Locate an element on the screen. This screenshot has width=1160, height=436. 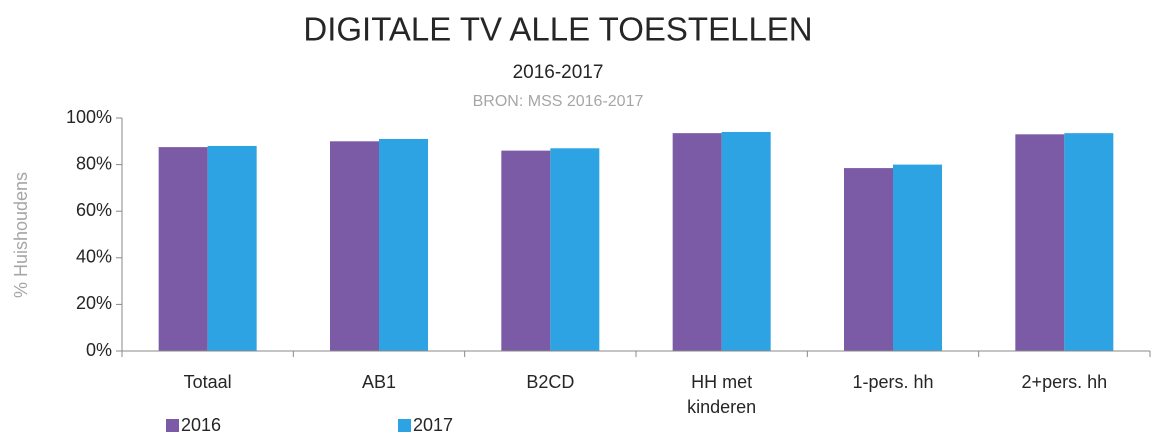
x-tick-label: Totaal is located at coordinates (208, 382).